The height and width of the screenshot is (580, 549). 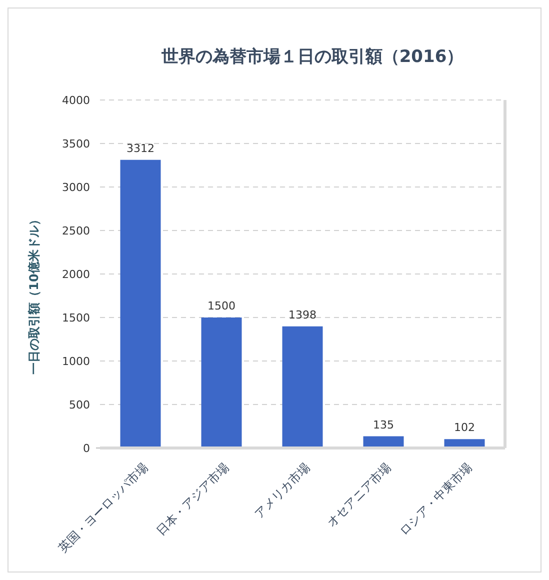 I want to click on x-tick-label: アメリカ市場, so click(x=282, y=491).